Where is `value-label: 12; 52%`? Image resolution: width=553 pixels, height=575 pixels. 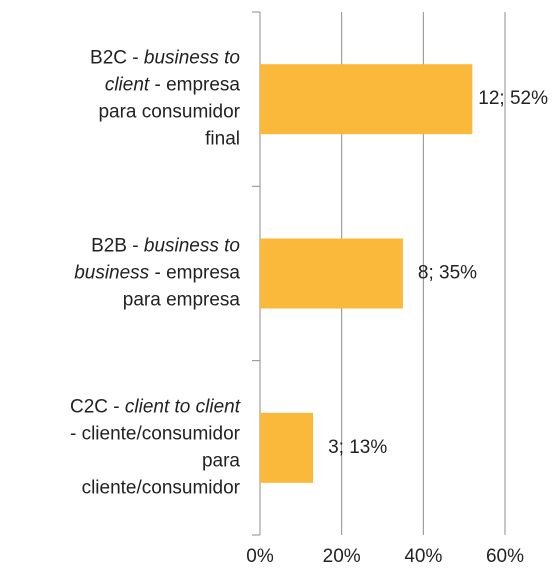
value-label: 12; 52% is located at coordinates (513, 98).